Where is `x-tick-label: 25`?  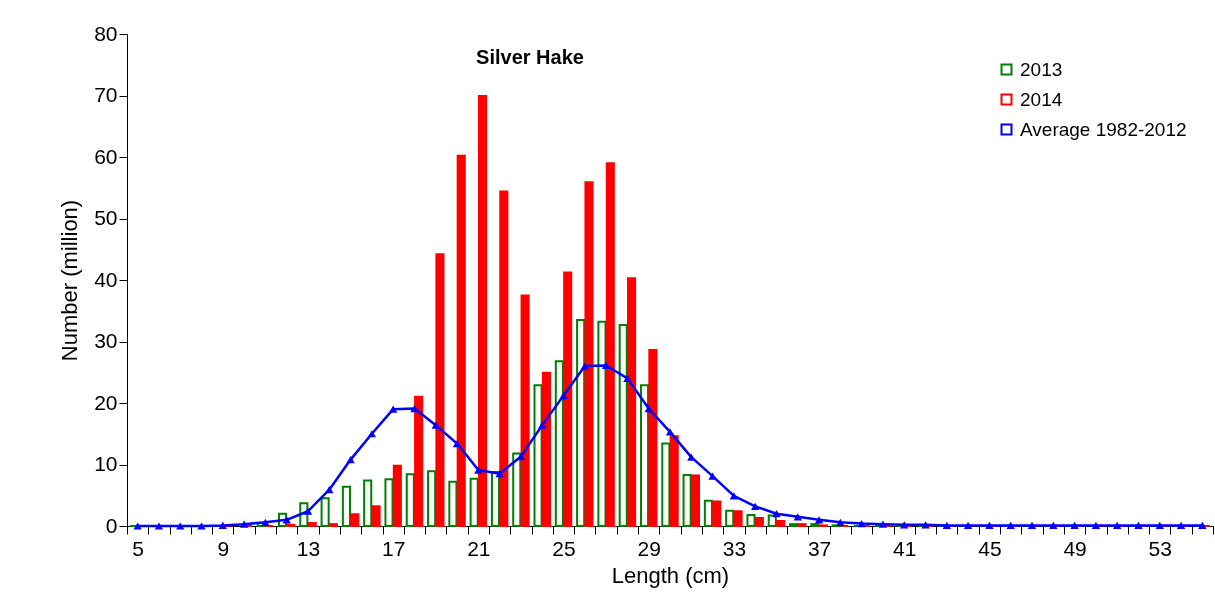 x-tick-label: 25 is located at coordinates (564, 548).